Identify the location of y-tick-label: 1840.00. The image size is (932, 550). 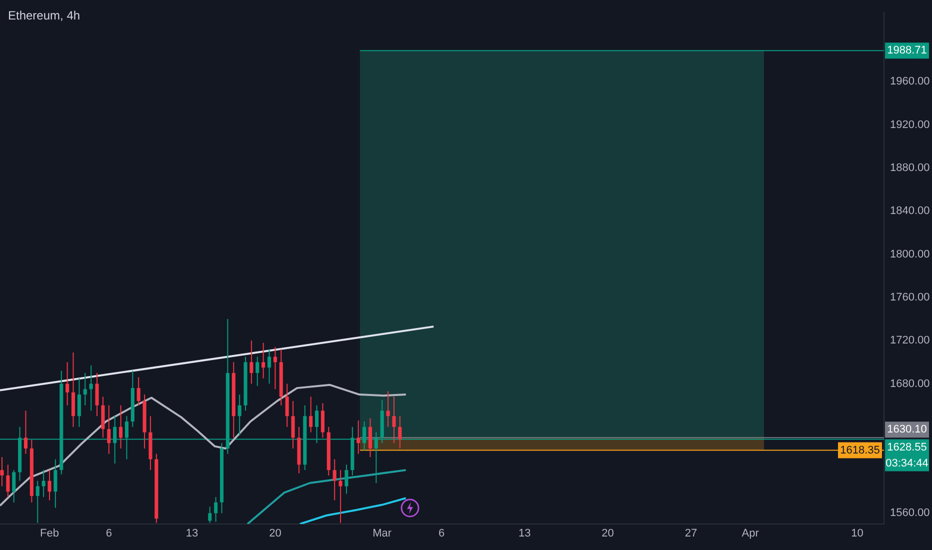
(910, 211).